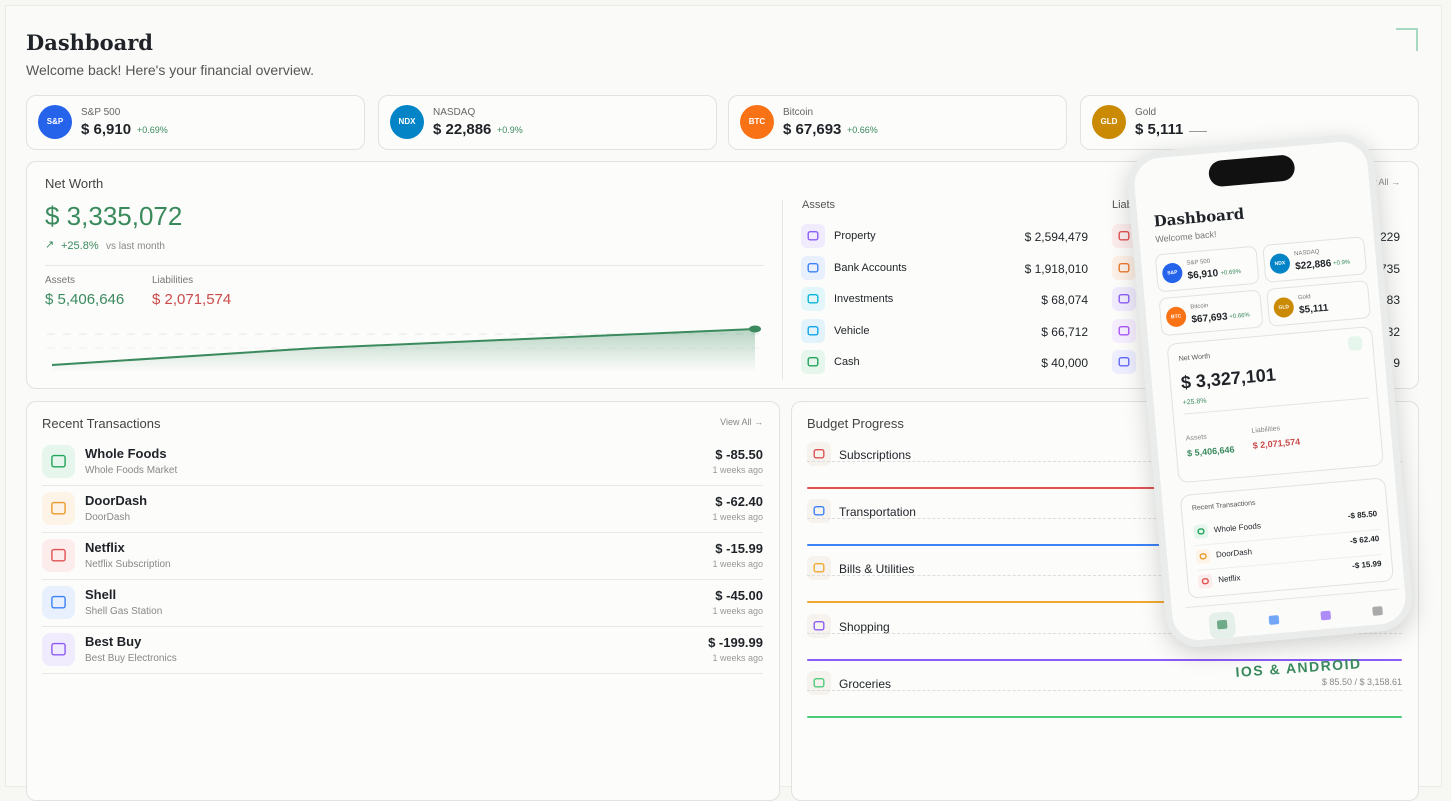 This screenshot has height=801, width=1451. Describe the element at coordinates (741, 422) in the screenshot. I see `transactions-link: View All →` at that location.